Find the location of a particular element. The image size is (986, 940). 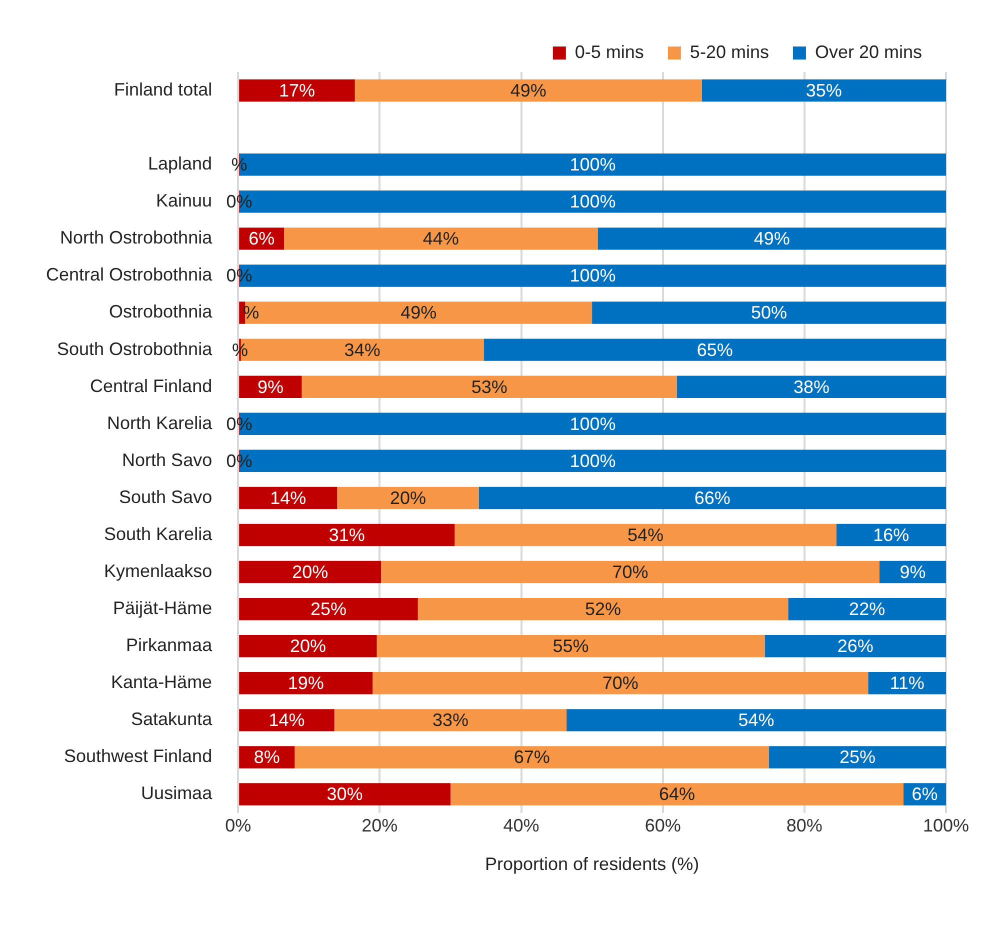

data-label: 65% is located at coordinates (714, 350).